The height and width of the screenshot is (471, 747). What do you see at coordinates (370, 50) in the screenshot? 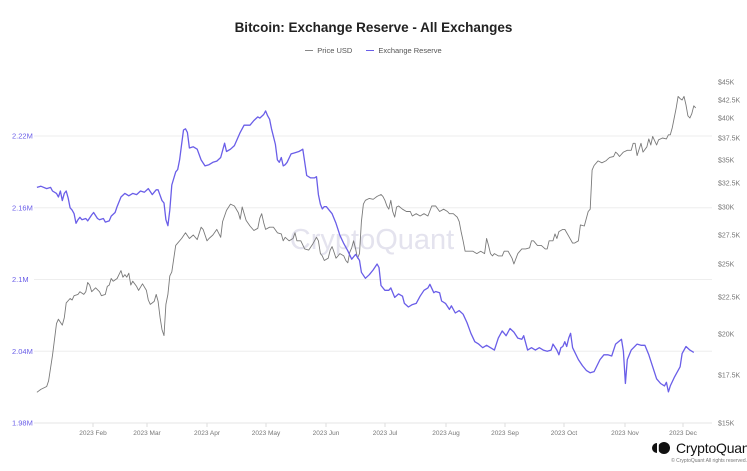
I see `legend-swatch-reserve` at bounding box center [370, 50].